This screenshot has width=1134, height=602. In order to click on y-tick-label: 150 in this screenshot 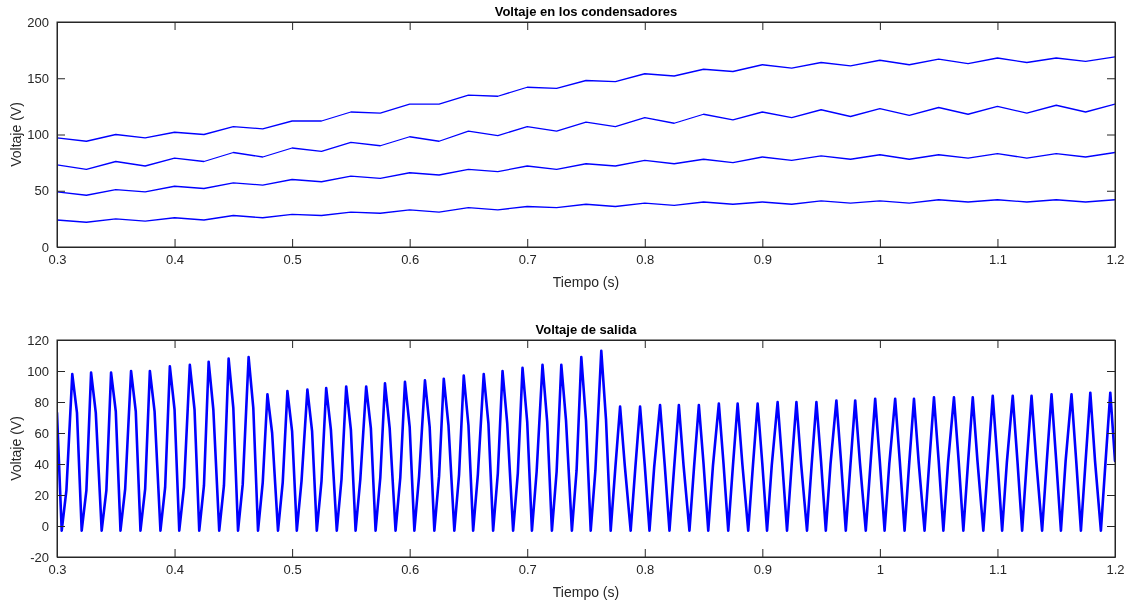, I will do `click(38, 78)`.